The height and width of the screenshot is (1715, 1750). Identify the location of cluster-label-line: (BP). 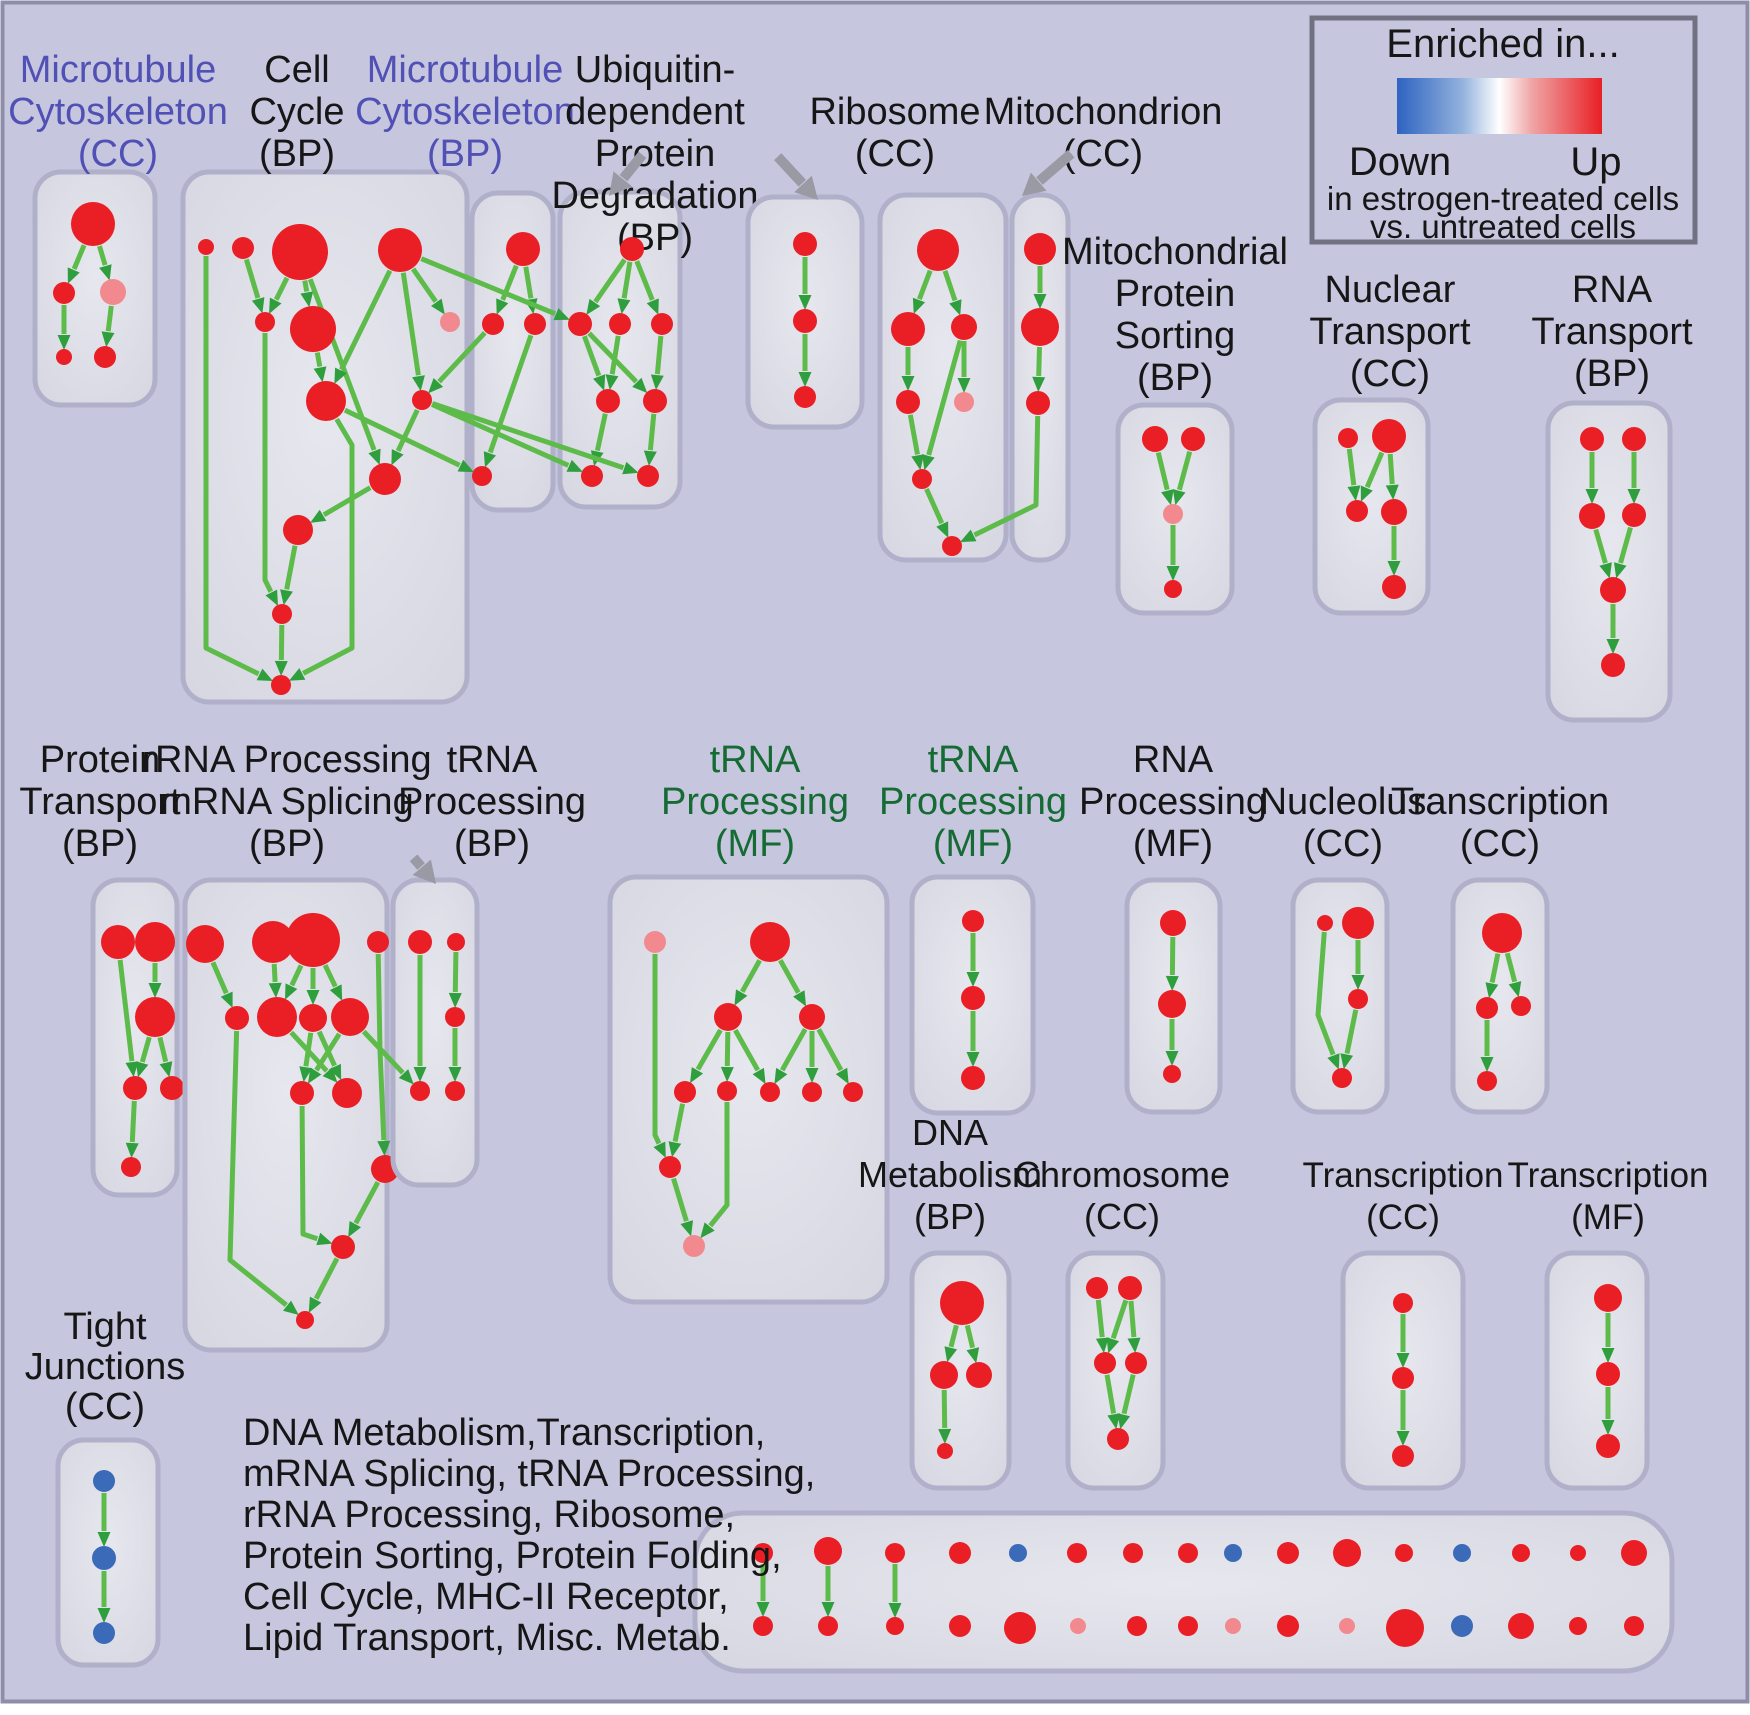
(1612, 374).